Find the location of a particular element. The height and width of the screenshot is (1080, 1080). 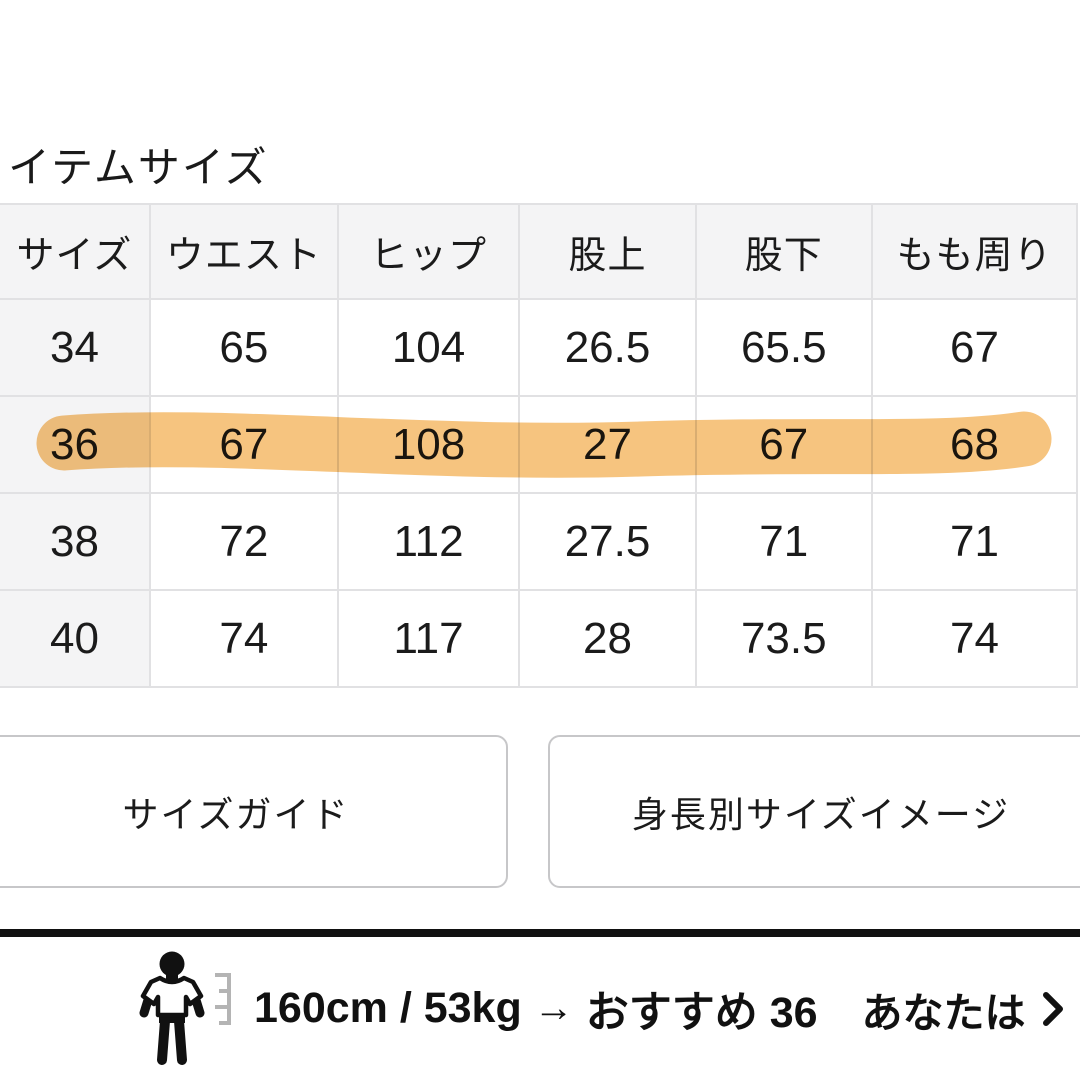

height-ruler-icon is located at coordinates (223, 998).